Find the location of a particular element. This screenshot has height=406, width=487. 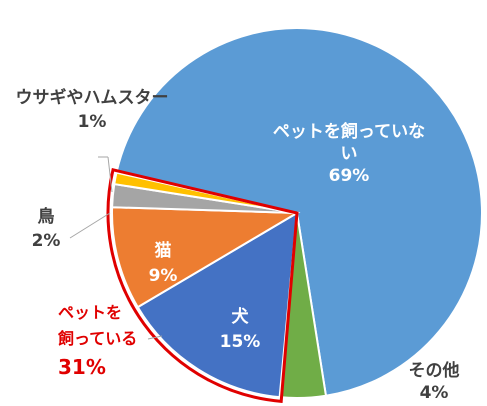

pie-slice is located at coordinates (206, 257).